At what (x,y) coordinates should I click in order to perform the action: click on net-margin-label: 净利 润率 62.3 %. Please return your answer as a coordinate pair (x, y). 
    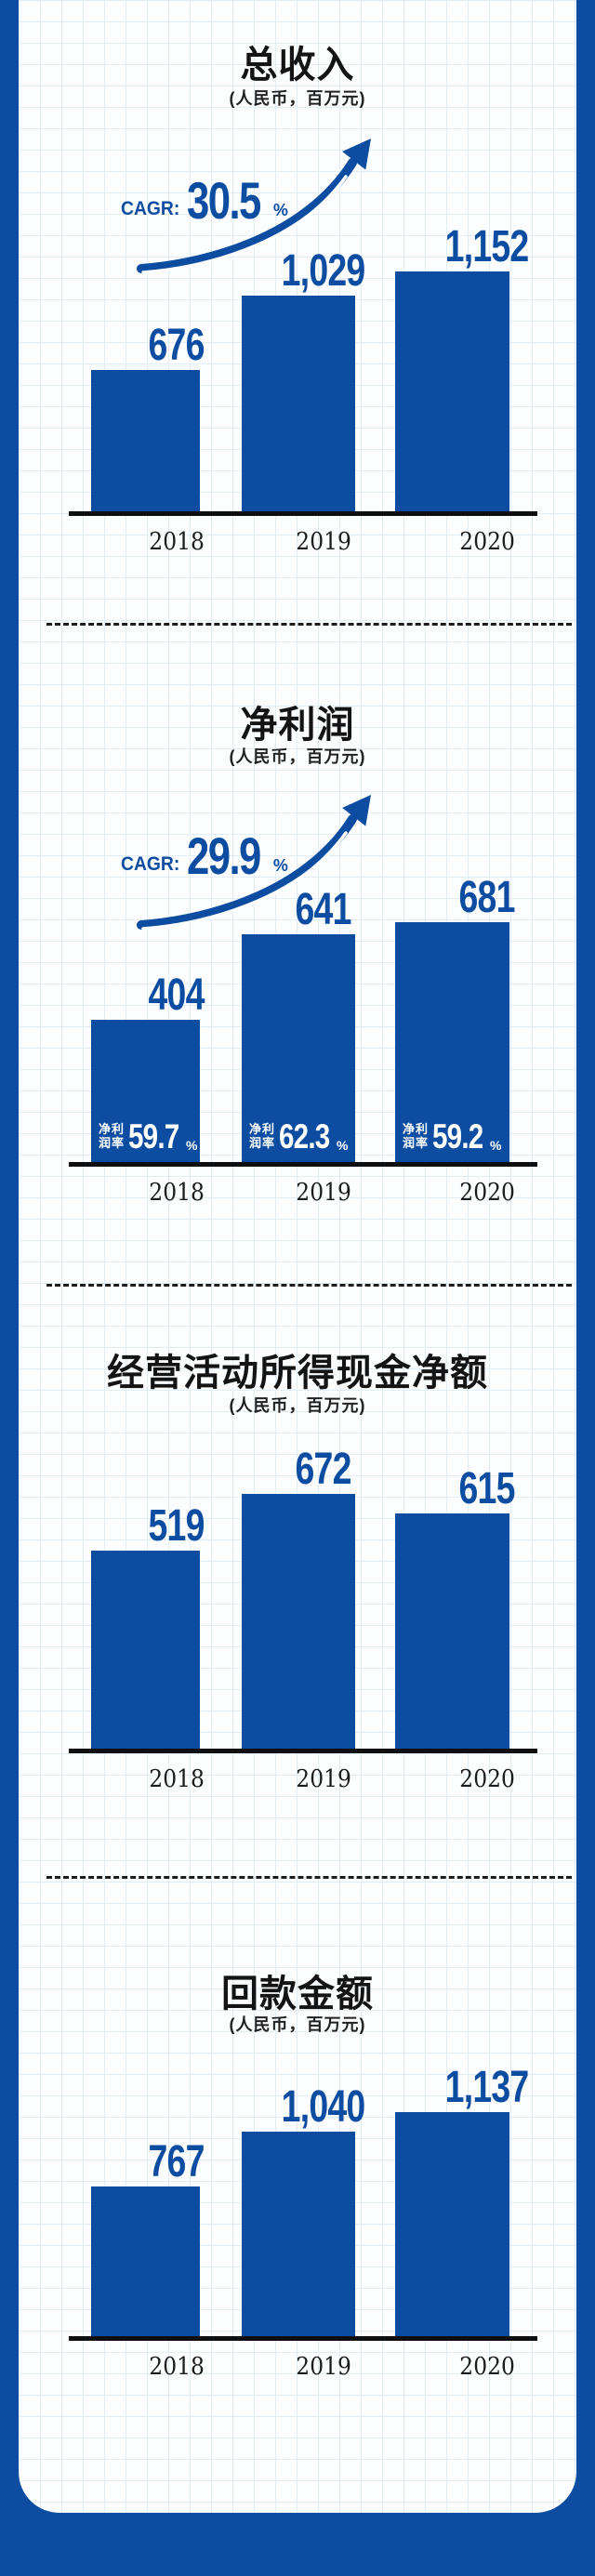
    Looking at the image, I should click on (298, 1136).